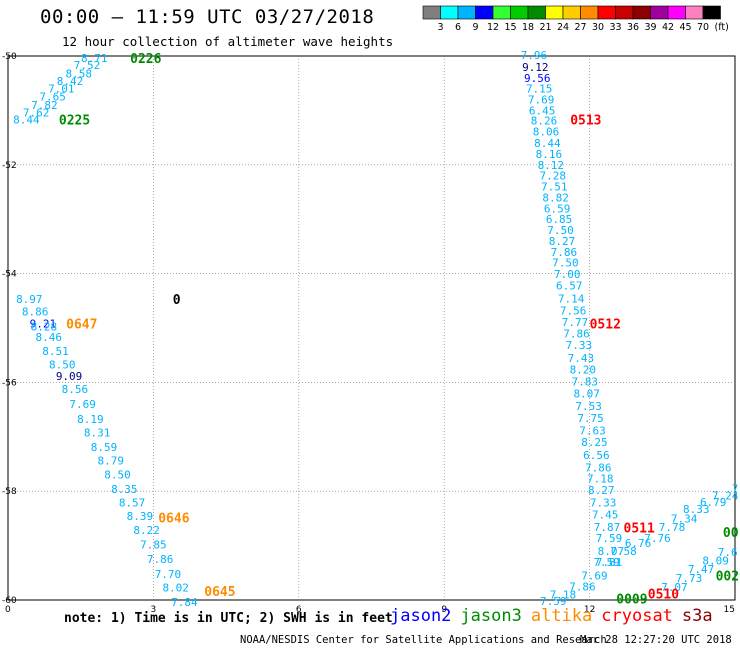  Describe the element at coordinates (615, 27) in the screenshot. I see `color-scale-label: 33` at that location.